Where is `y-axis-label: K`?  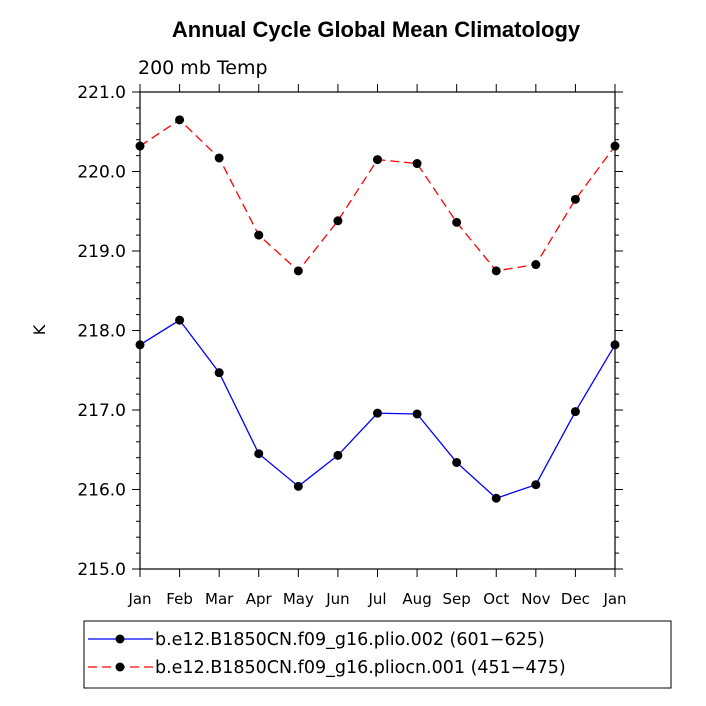
y-axis-label: K is located at coordinates (39, 329).